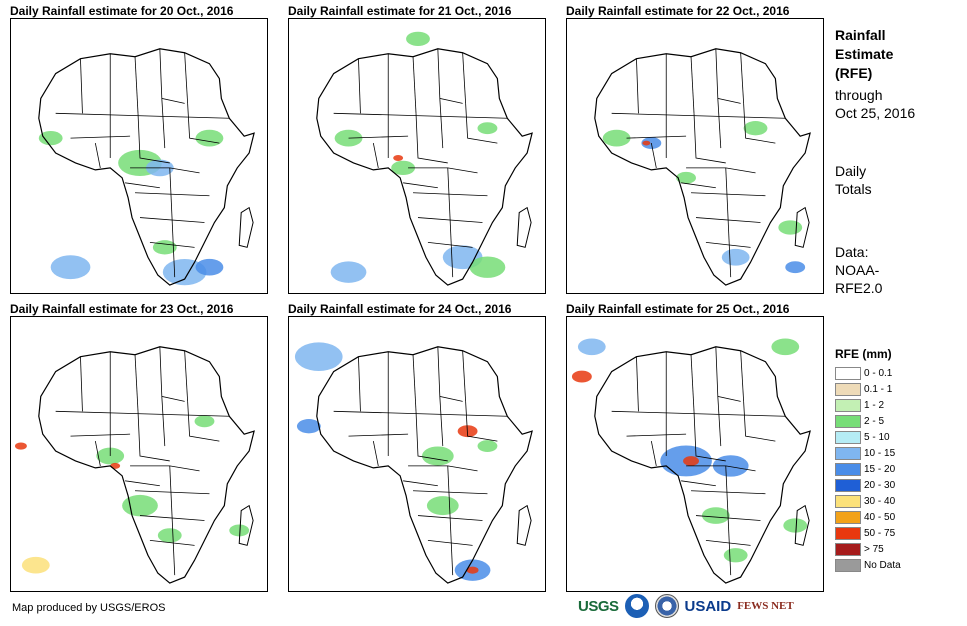 Image resolution: width=967 pixels, height=626 pixels. Describe the element at coordinates (868, 373) in the screenshot. I see `legend-item: 0 - 0.1` at that location.